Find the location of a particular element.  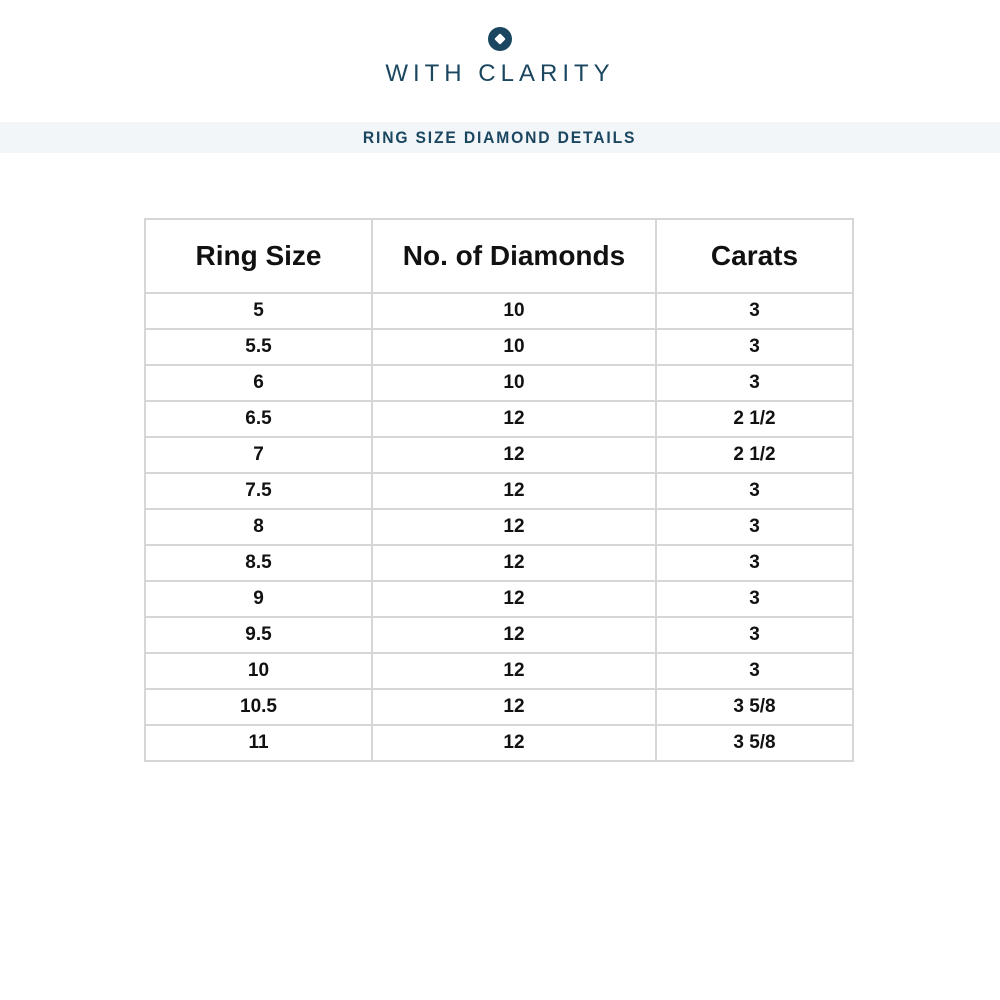

table-header-row: Ring Size No. of Diamonds Carats is located at coordinates (499, 256).